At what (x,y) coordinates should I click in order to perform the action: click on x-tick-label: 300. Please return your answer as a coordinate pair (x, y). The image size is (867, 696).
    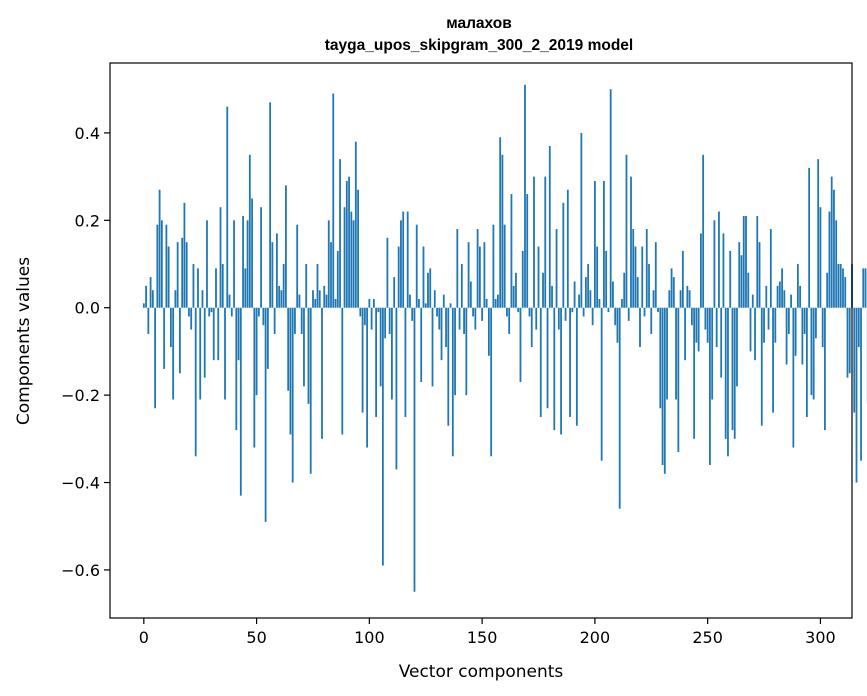
    Looking at the image, I should click on (820, 637).